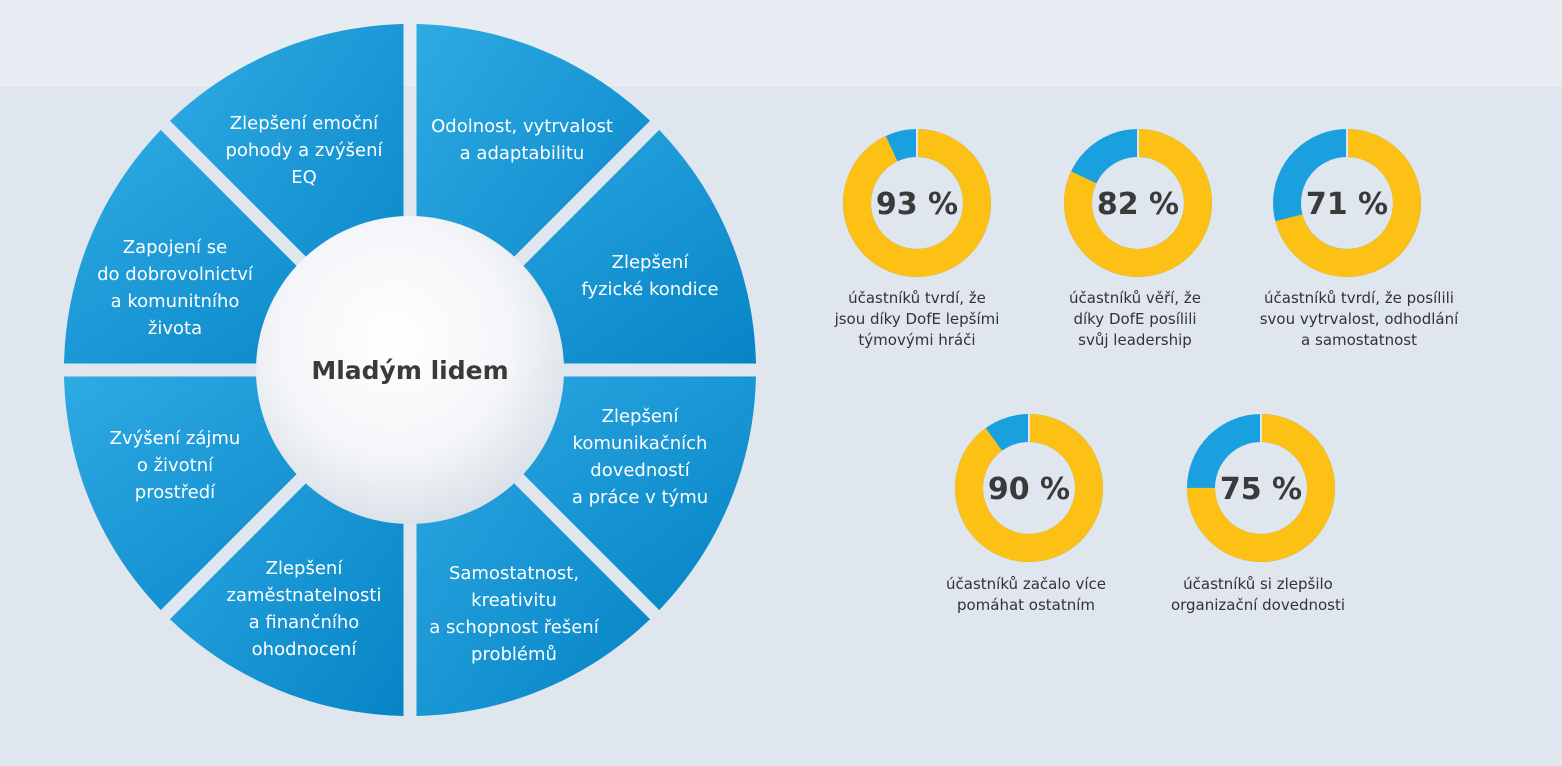  I want to click on segment-environment-label-line: o životní, so click(175, 465).